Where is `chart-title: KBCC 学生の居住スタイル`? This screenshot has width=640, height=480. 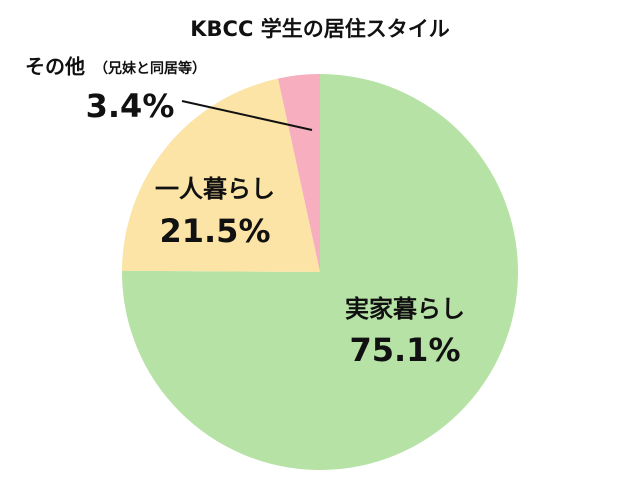 chart-title: KBCC 学生の居住スタイル is located at coordinates (319, 29).